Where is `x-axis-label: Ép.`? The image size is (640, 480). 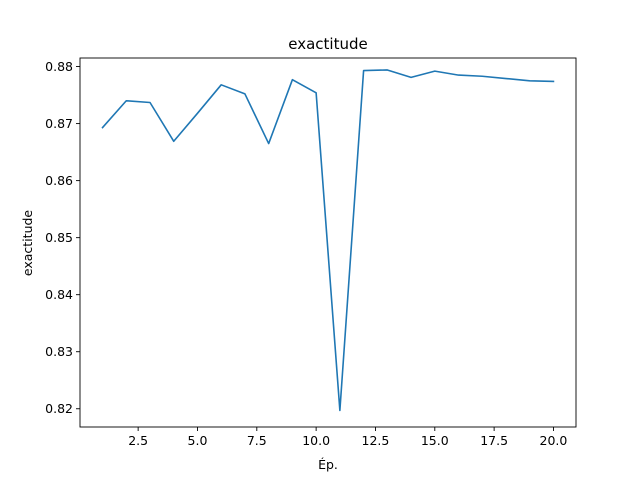
x-axis-label: Ép. is located at coordinates (328, 464).